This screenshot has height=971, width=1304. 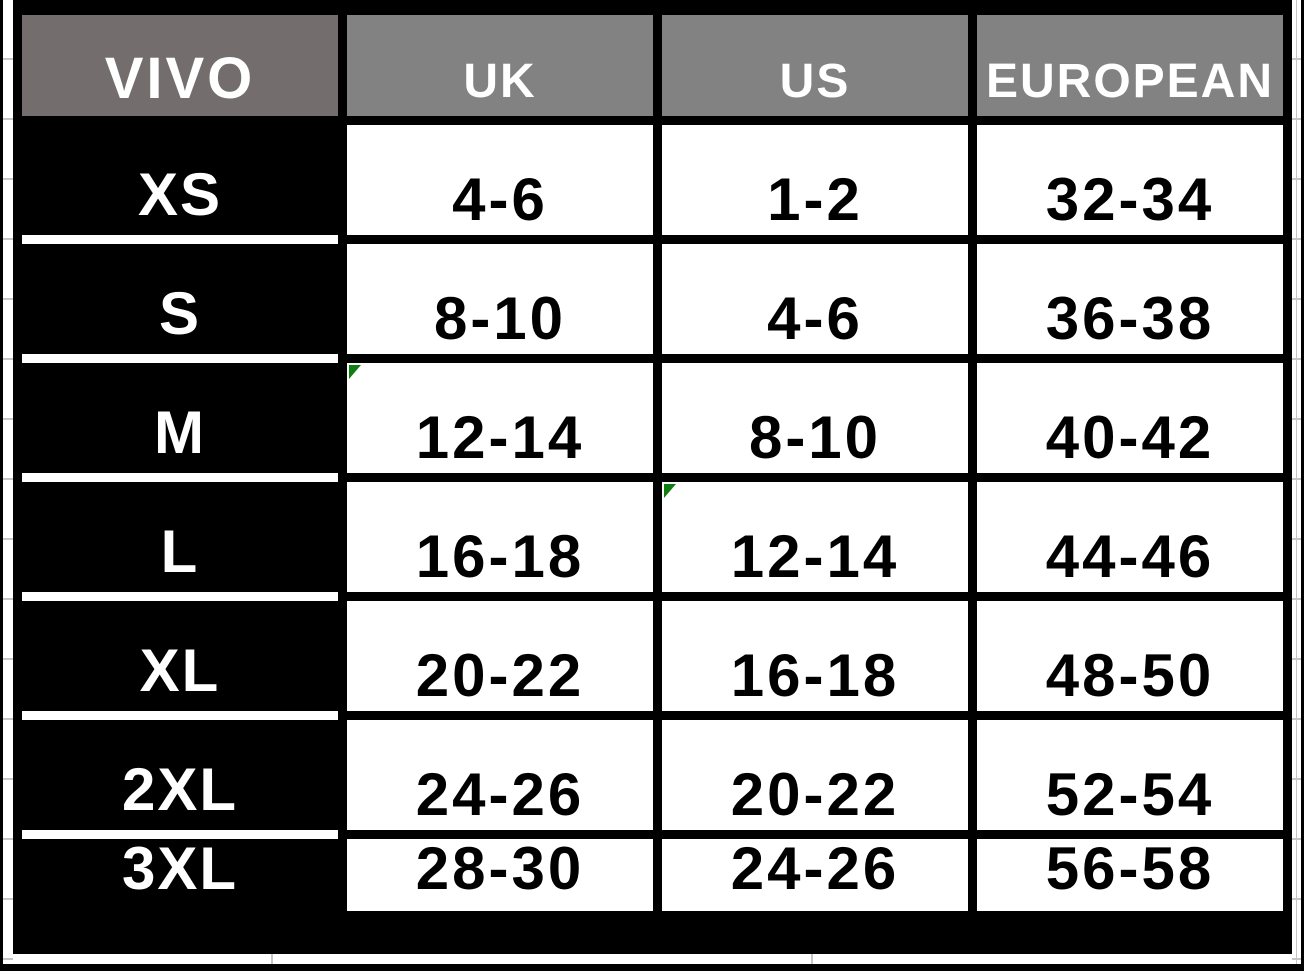 What do you see at coordinates (180, 422) in the screenshot?
I see `row-size-label: M` at bounding box center [180, 422].